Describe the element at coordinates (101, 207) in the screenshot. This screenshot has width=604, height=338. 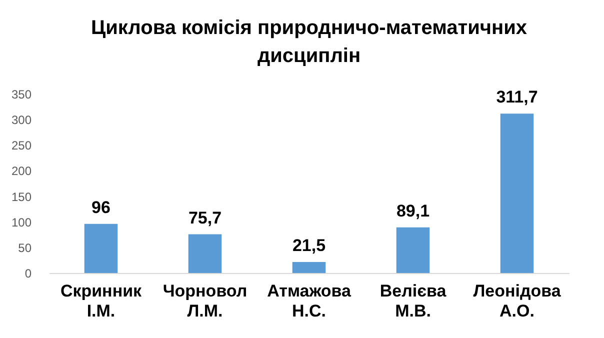
I see `data-label: 96` at that location.